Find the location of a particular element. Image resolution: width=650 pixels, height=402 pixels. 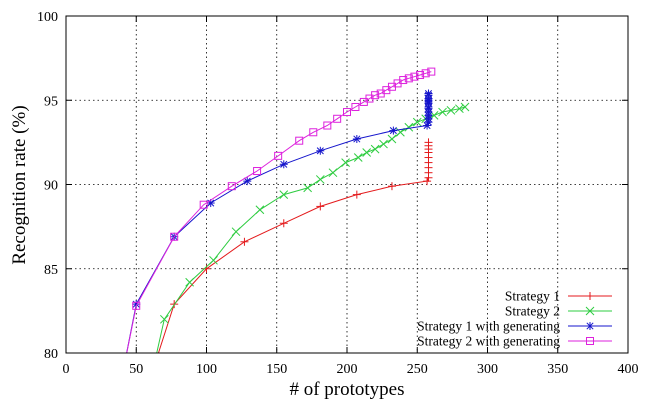

x-tick-label: 400 is located at coordinates (628, 369).